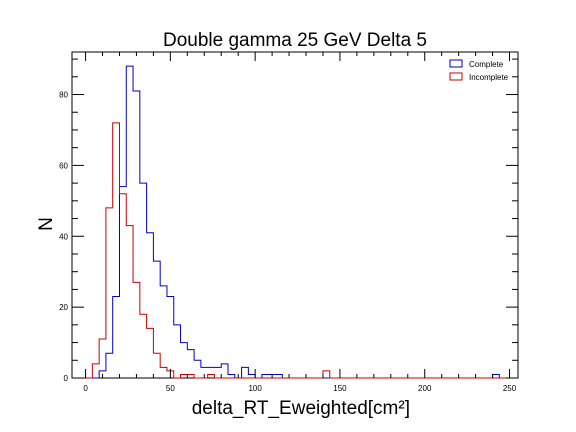 This screenshot has height=432, width=576. What do you see at coordinates (489, 77) in the screenshot?
I see `legend-label-incomplete: Incomplete` at bounding box center [489, 77].